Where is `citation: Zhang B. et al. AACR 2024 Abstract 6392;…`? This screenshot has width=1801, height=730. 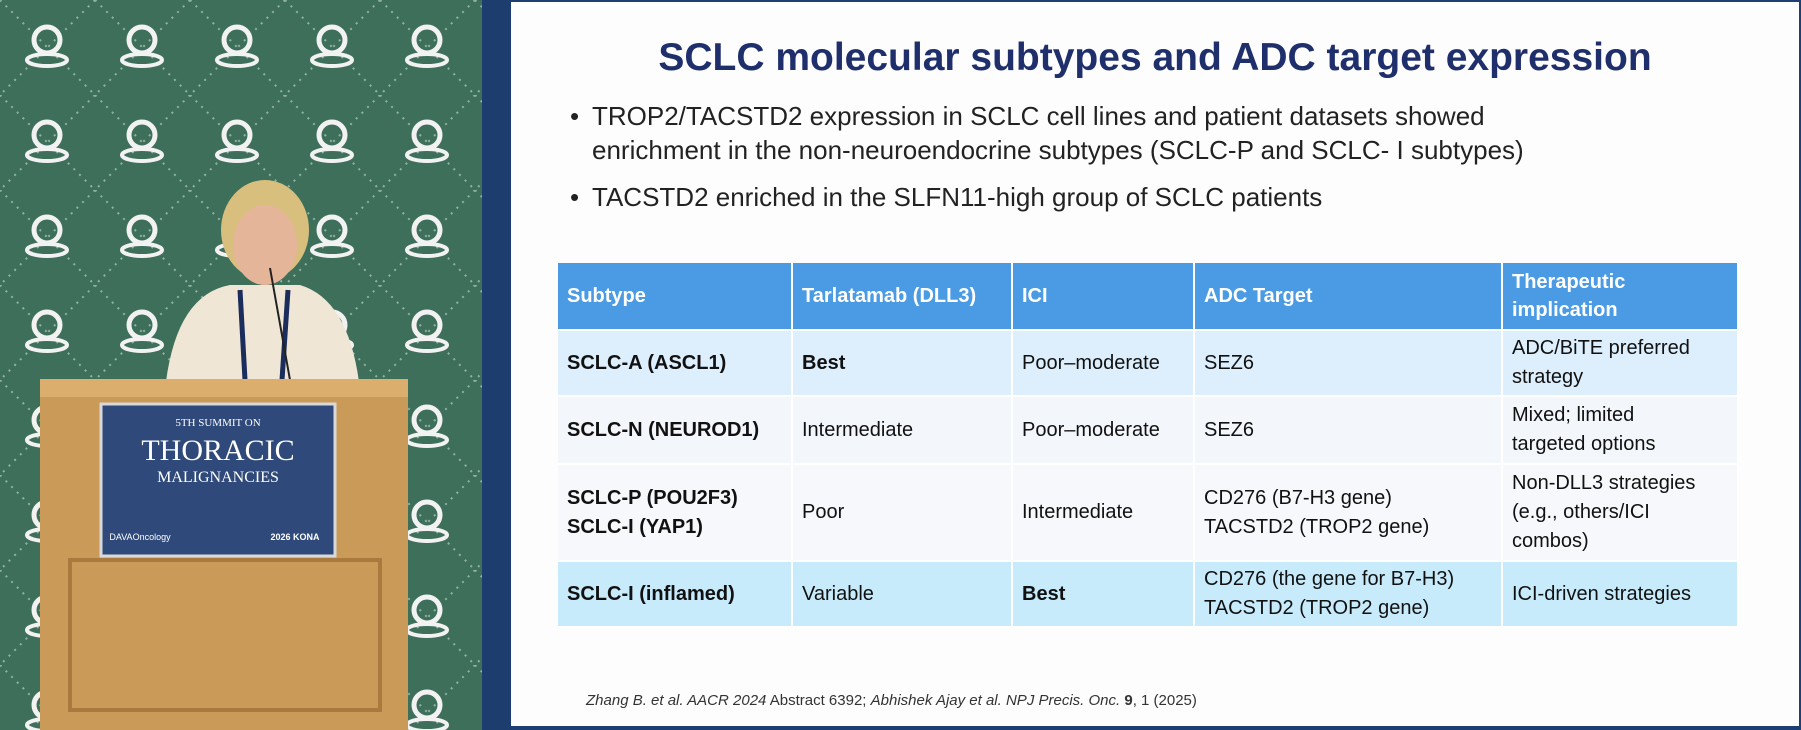
citation: Zhang B. et al. AACR 2024 Abstract 6392;… is located at coordinates (891, 700).